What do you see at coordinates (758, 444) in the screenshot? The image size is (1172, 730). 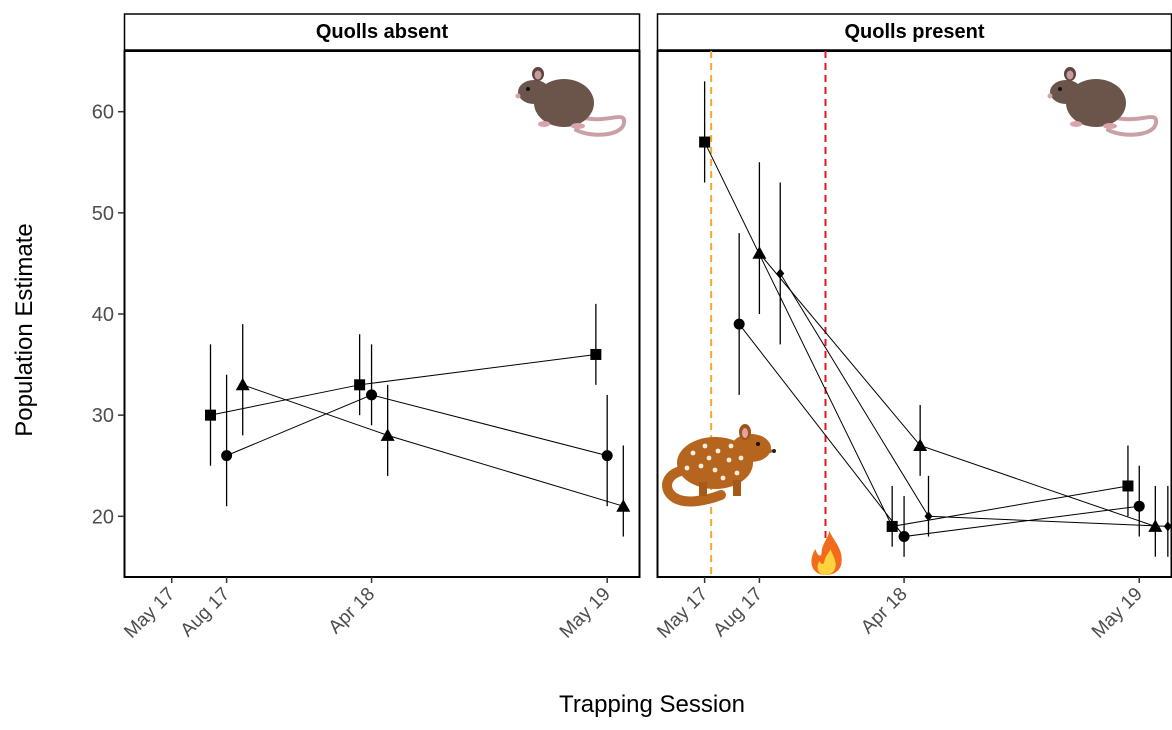 I see `quoll-eye` at bounding box center [758, 444].